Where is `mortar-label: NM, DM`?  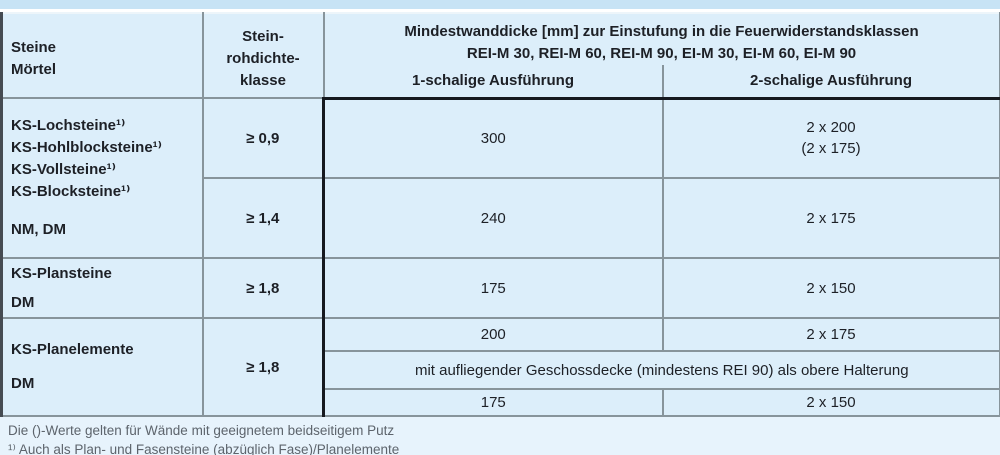 mortar-label: NM, DM is located at coordinates (38, 229).